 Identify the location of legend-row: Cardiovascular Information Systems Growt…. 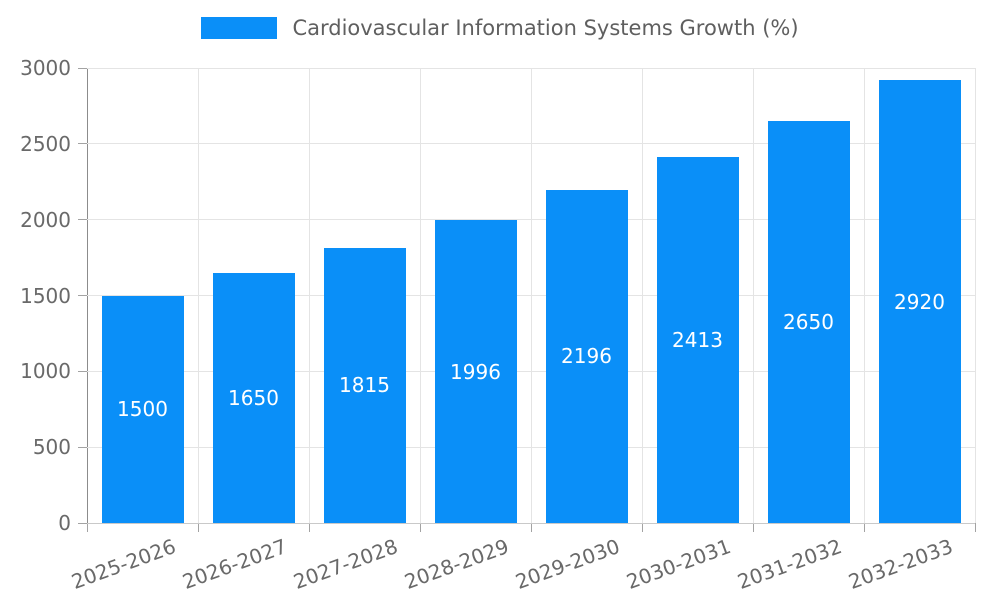
(500, 28).